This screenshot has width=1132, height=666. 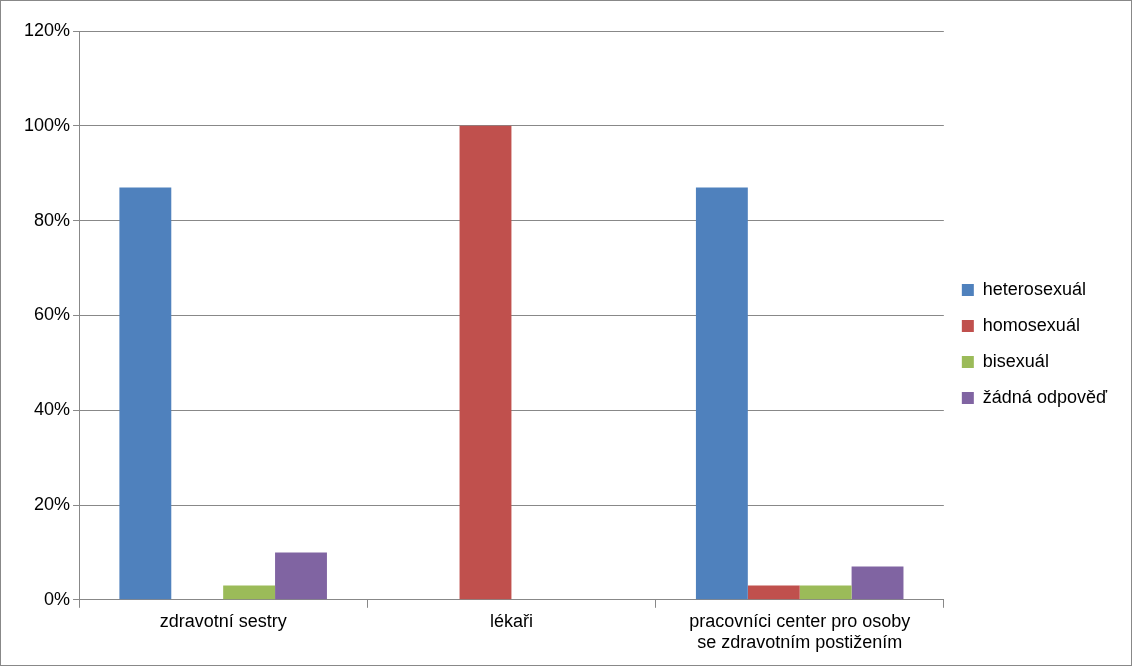 What do you see at coordinates (47, 29) in the screenshot?
I see `y-tick-label: 120%` at bounding box center [47, 29].